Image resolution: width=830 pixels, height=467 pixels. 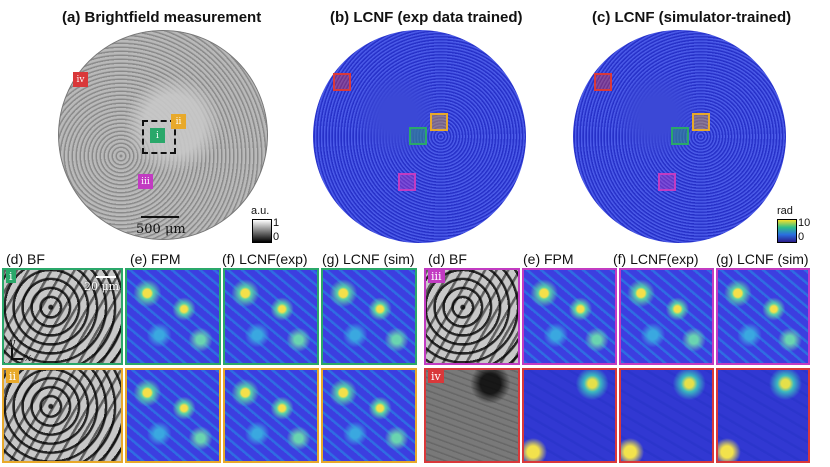 What do you see at coordinates (436, 376) in the screenshot?
I see `tile-label-iv: iv` at bounding box center [436, 376].